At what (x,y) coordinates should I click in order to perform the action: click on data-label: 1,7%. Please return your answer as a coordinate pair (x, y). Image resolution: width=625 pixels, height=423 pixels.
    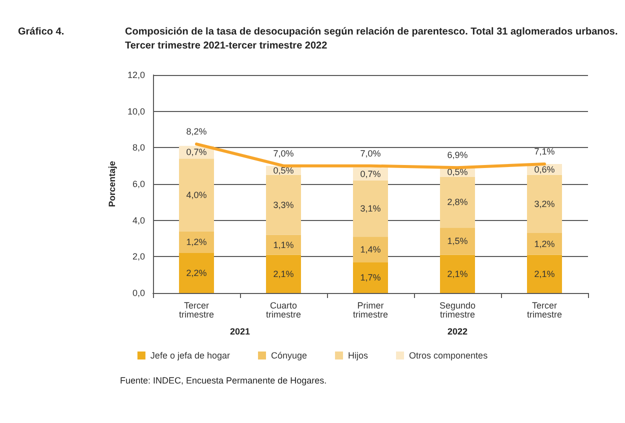
    Looking at the image, I should click on (370, 277).